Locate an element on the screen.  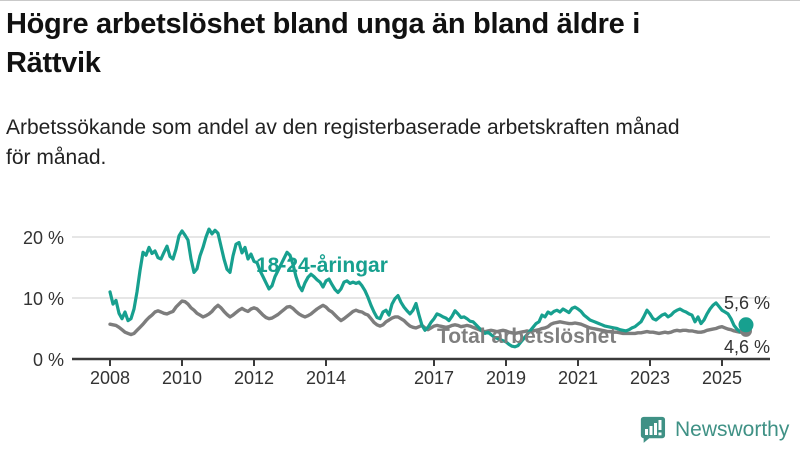
series-label-total: Total arbetslöshet is located at coordinates (527, 336).